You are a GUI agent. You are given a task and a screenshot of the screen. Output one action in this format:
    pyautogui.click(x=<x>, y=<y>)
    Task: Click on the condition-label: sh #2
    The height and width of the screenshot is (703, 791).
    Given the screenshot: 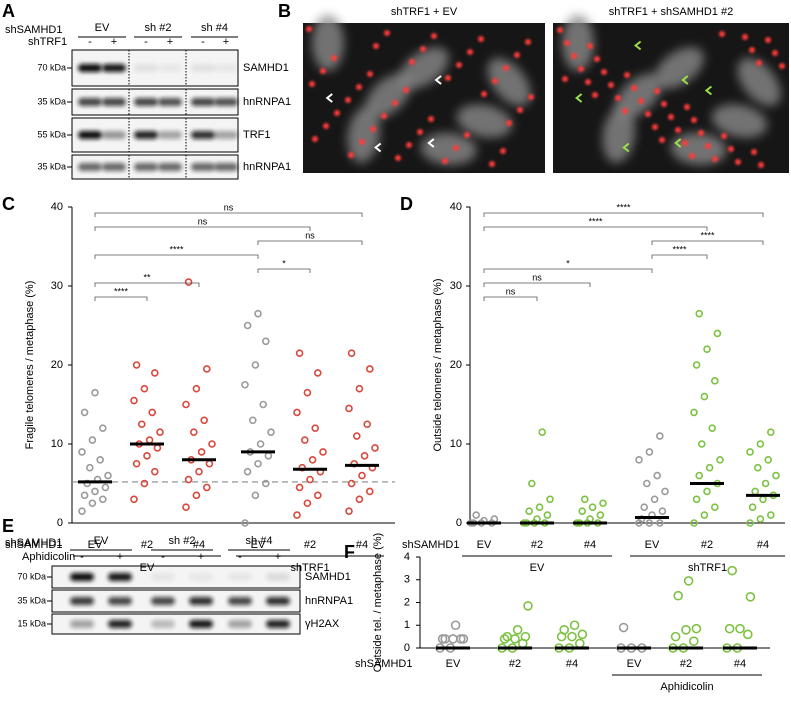 What is the action you would take?
    pyautogui.click(x=158, y=28)
    